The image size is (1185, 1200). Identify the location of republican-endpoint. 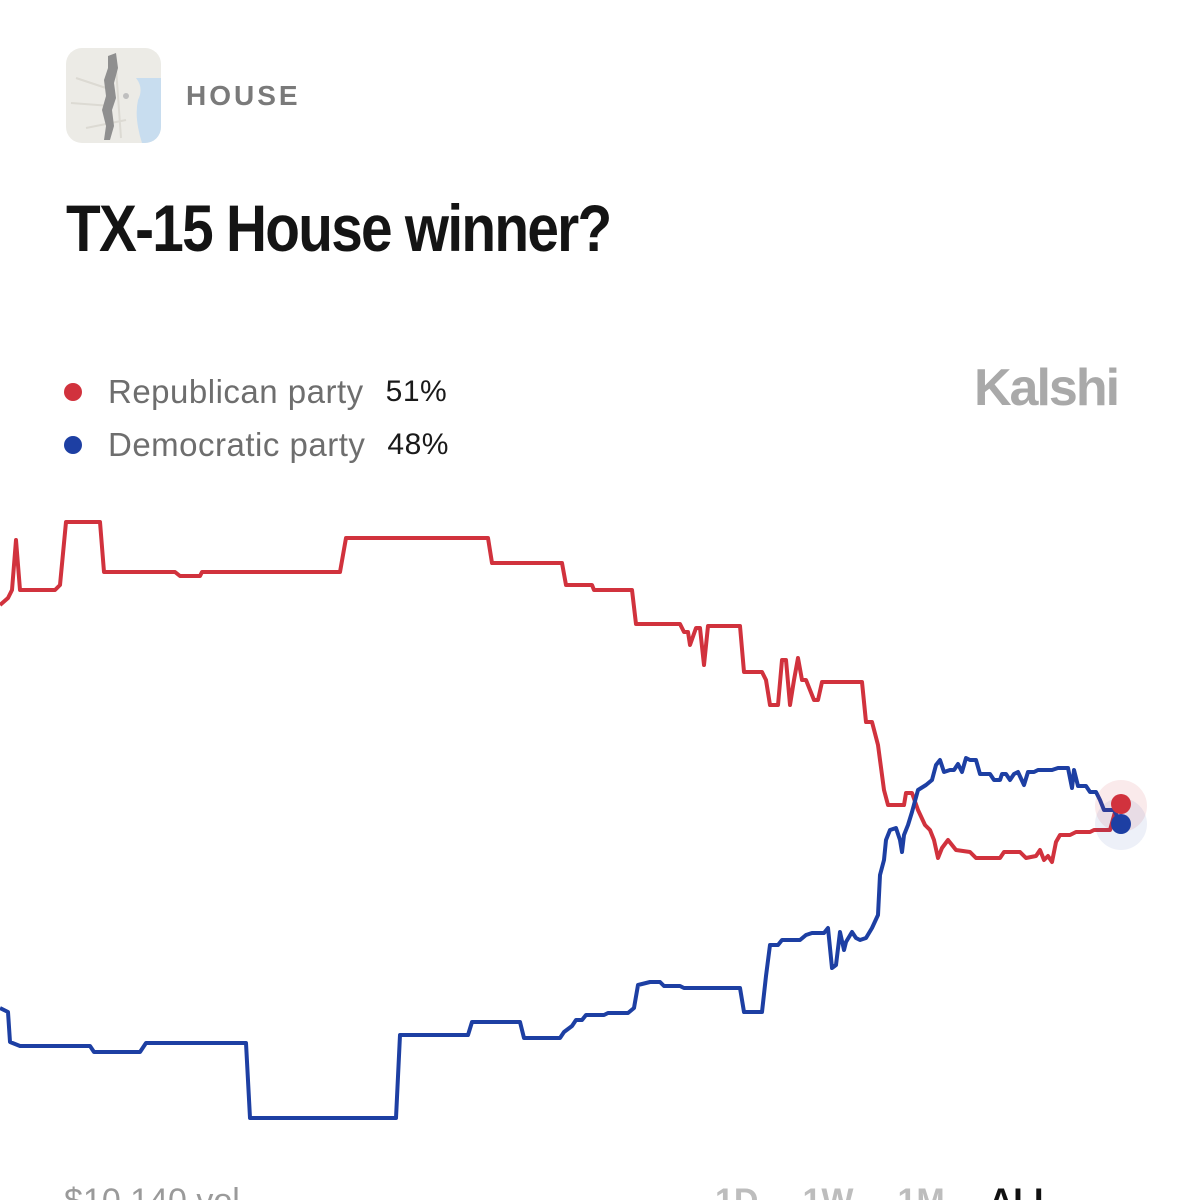
(1121, 804).